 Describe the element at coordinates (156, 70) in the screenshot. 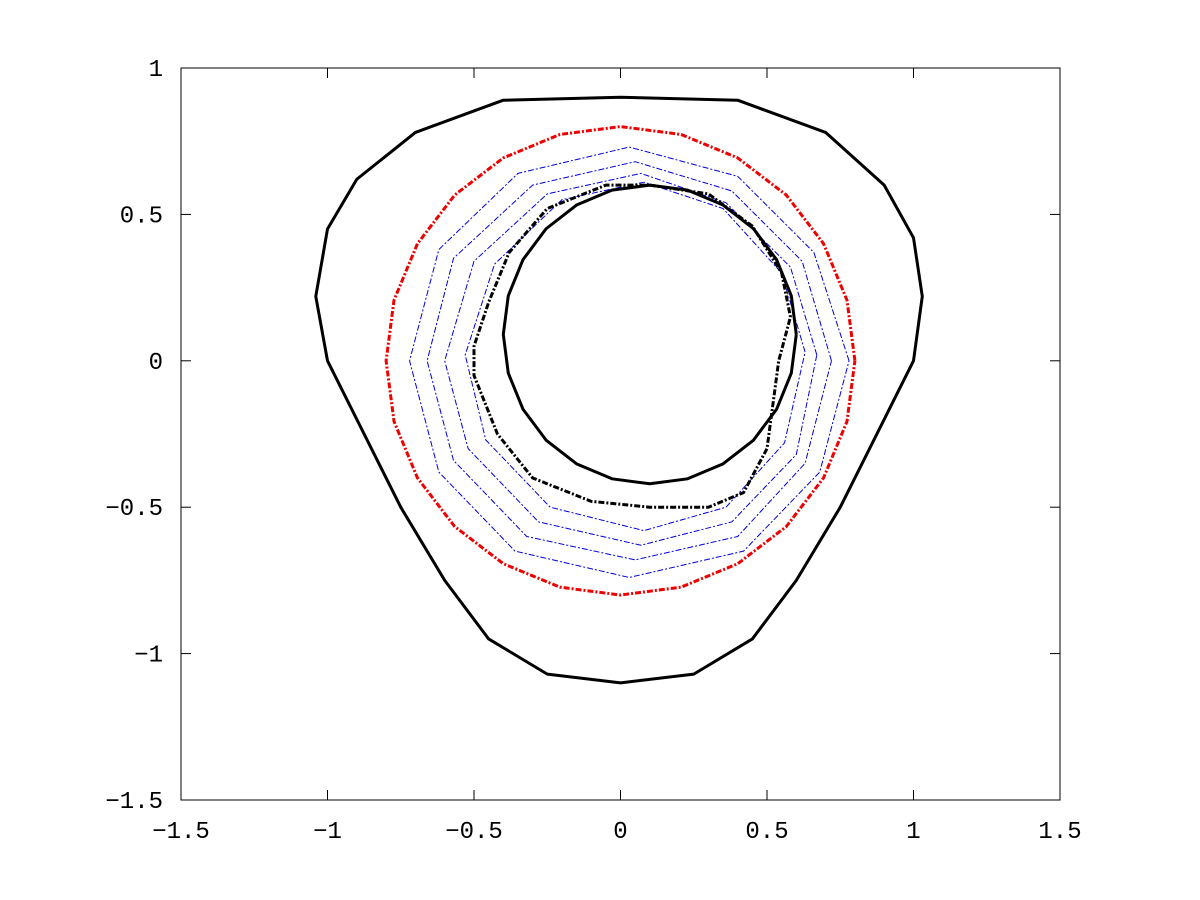

I see `y-tick-label: 1` at that location.